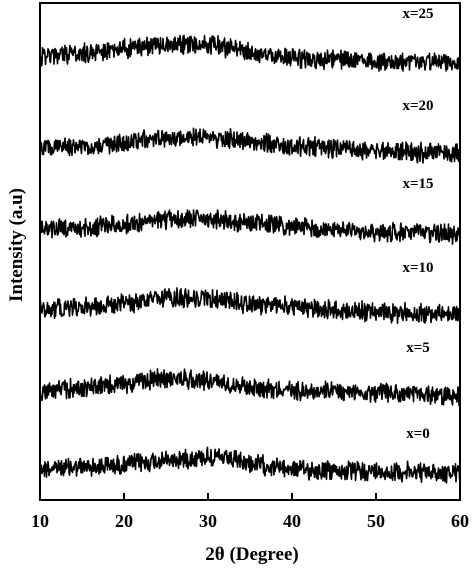 This screenshot has height=576, width=474. What do you see at coordinates (208, 521) in the screenshot?
I see `x-tick-label: 30` at bounding box center [208, 521].